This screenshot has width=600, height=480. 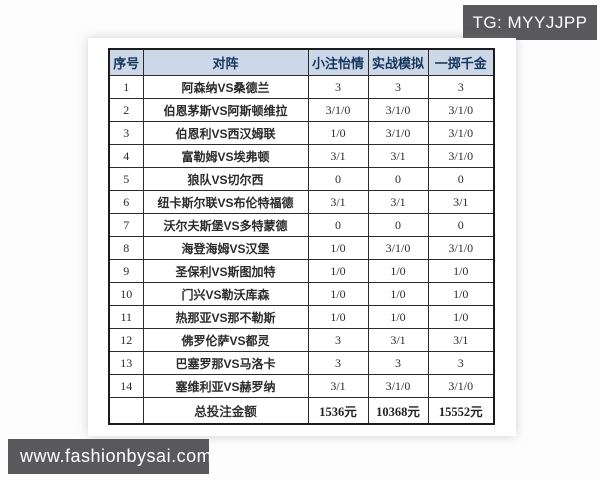 I want to click on row-no: 7, so click(x=126, y=225).